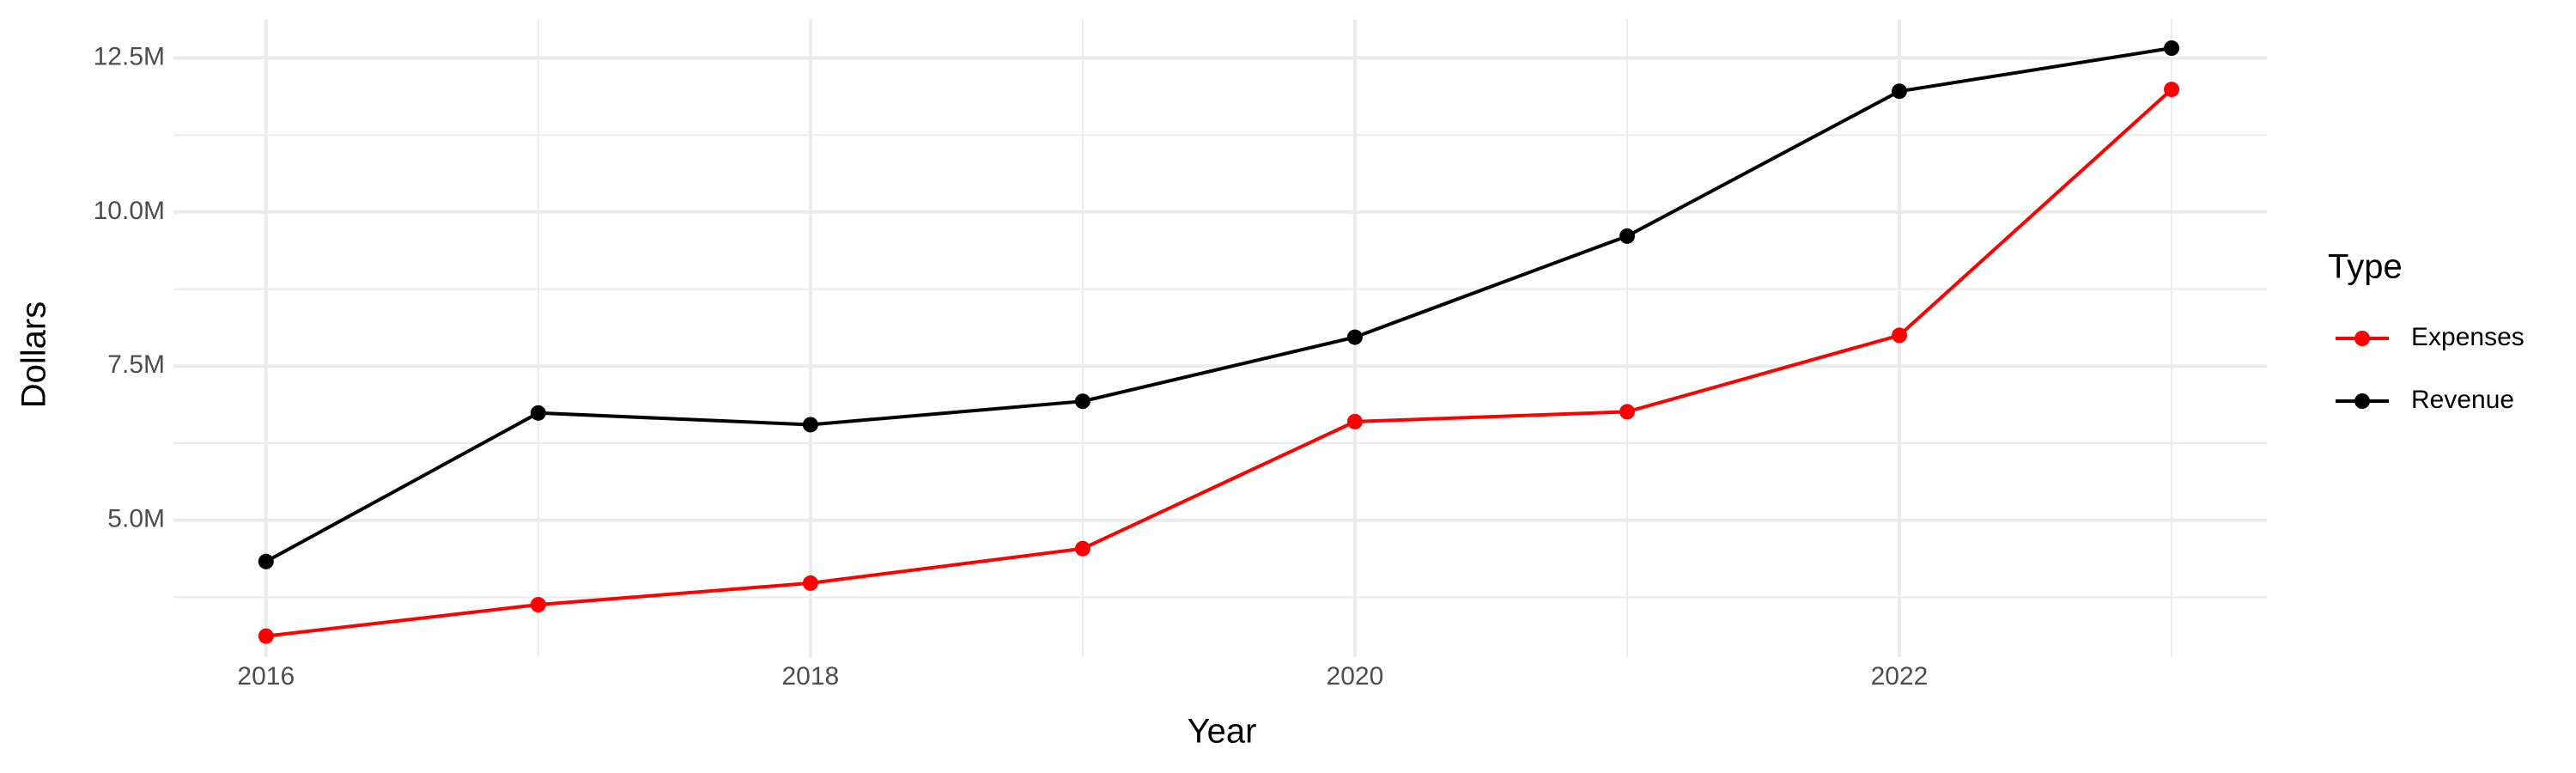 This screenshot has width=2576, height=773. What do you see at coordinates (129, 56) in the screenshot?
I see `y-tick-label: 12.5M` at bounding box center [129, 56].